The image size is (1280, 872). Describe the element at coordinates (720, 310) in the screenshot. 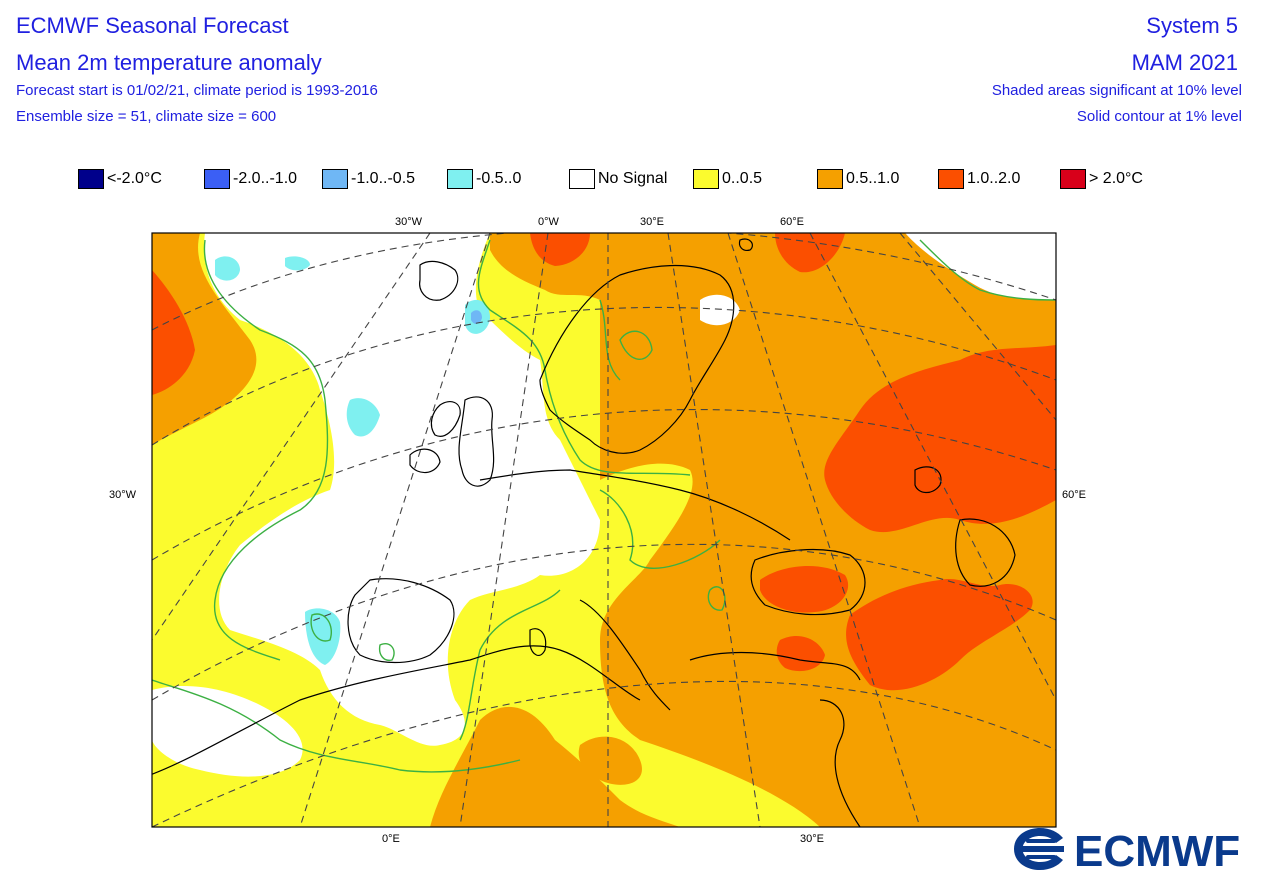

I see `no-signal-scand-lake` at that location.